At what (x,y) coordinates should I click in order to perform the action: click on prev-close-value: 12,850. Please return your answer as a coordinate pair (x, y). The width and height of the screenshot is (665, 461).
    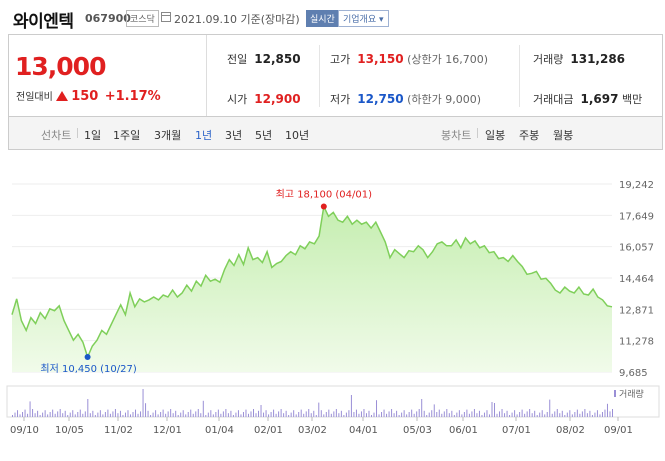
    Looking at the image, I should click on (277, 59).